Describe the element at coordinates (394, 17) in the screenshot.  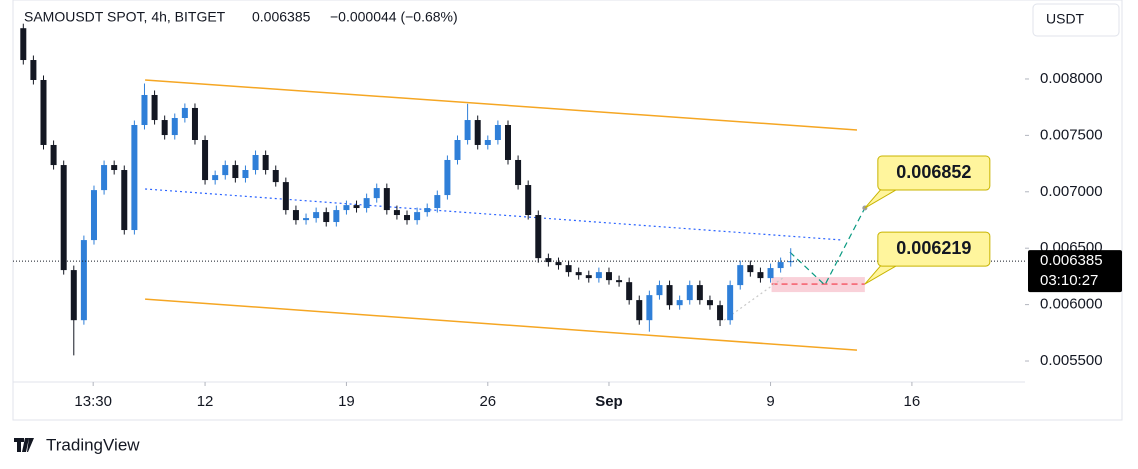
I see `header-change: −0.000044 (−0.68%)` at that location.